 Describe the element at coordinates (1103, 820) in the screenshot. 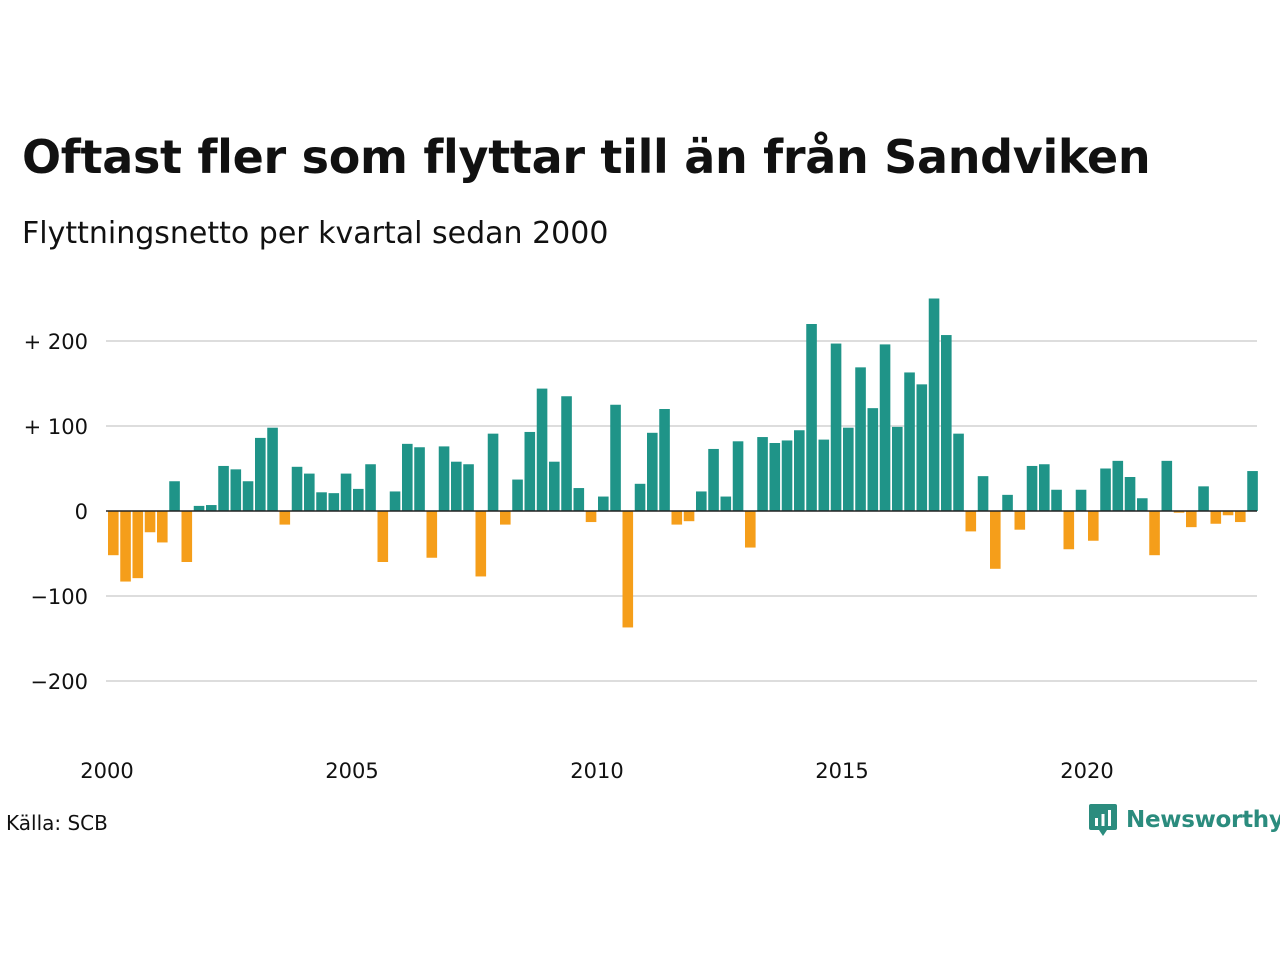

I see `chart-logo-icon` at that location.